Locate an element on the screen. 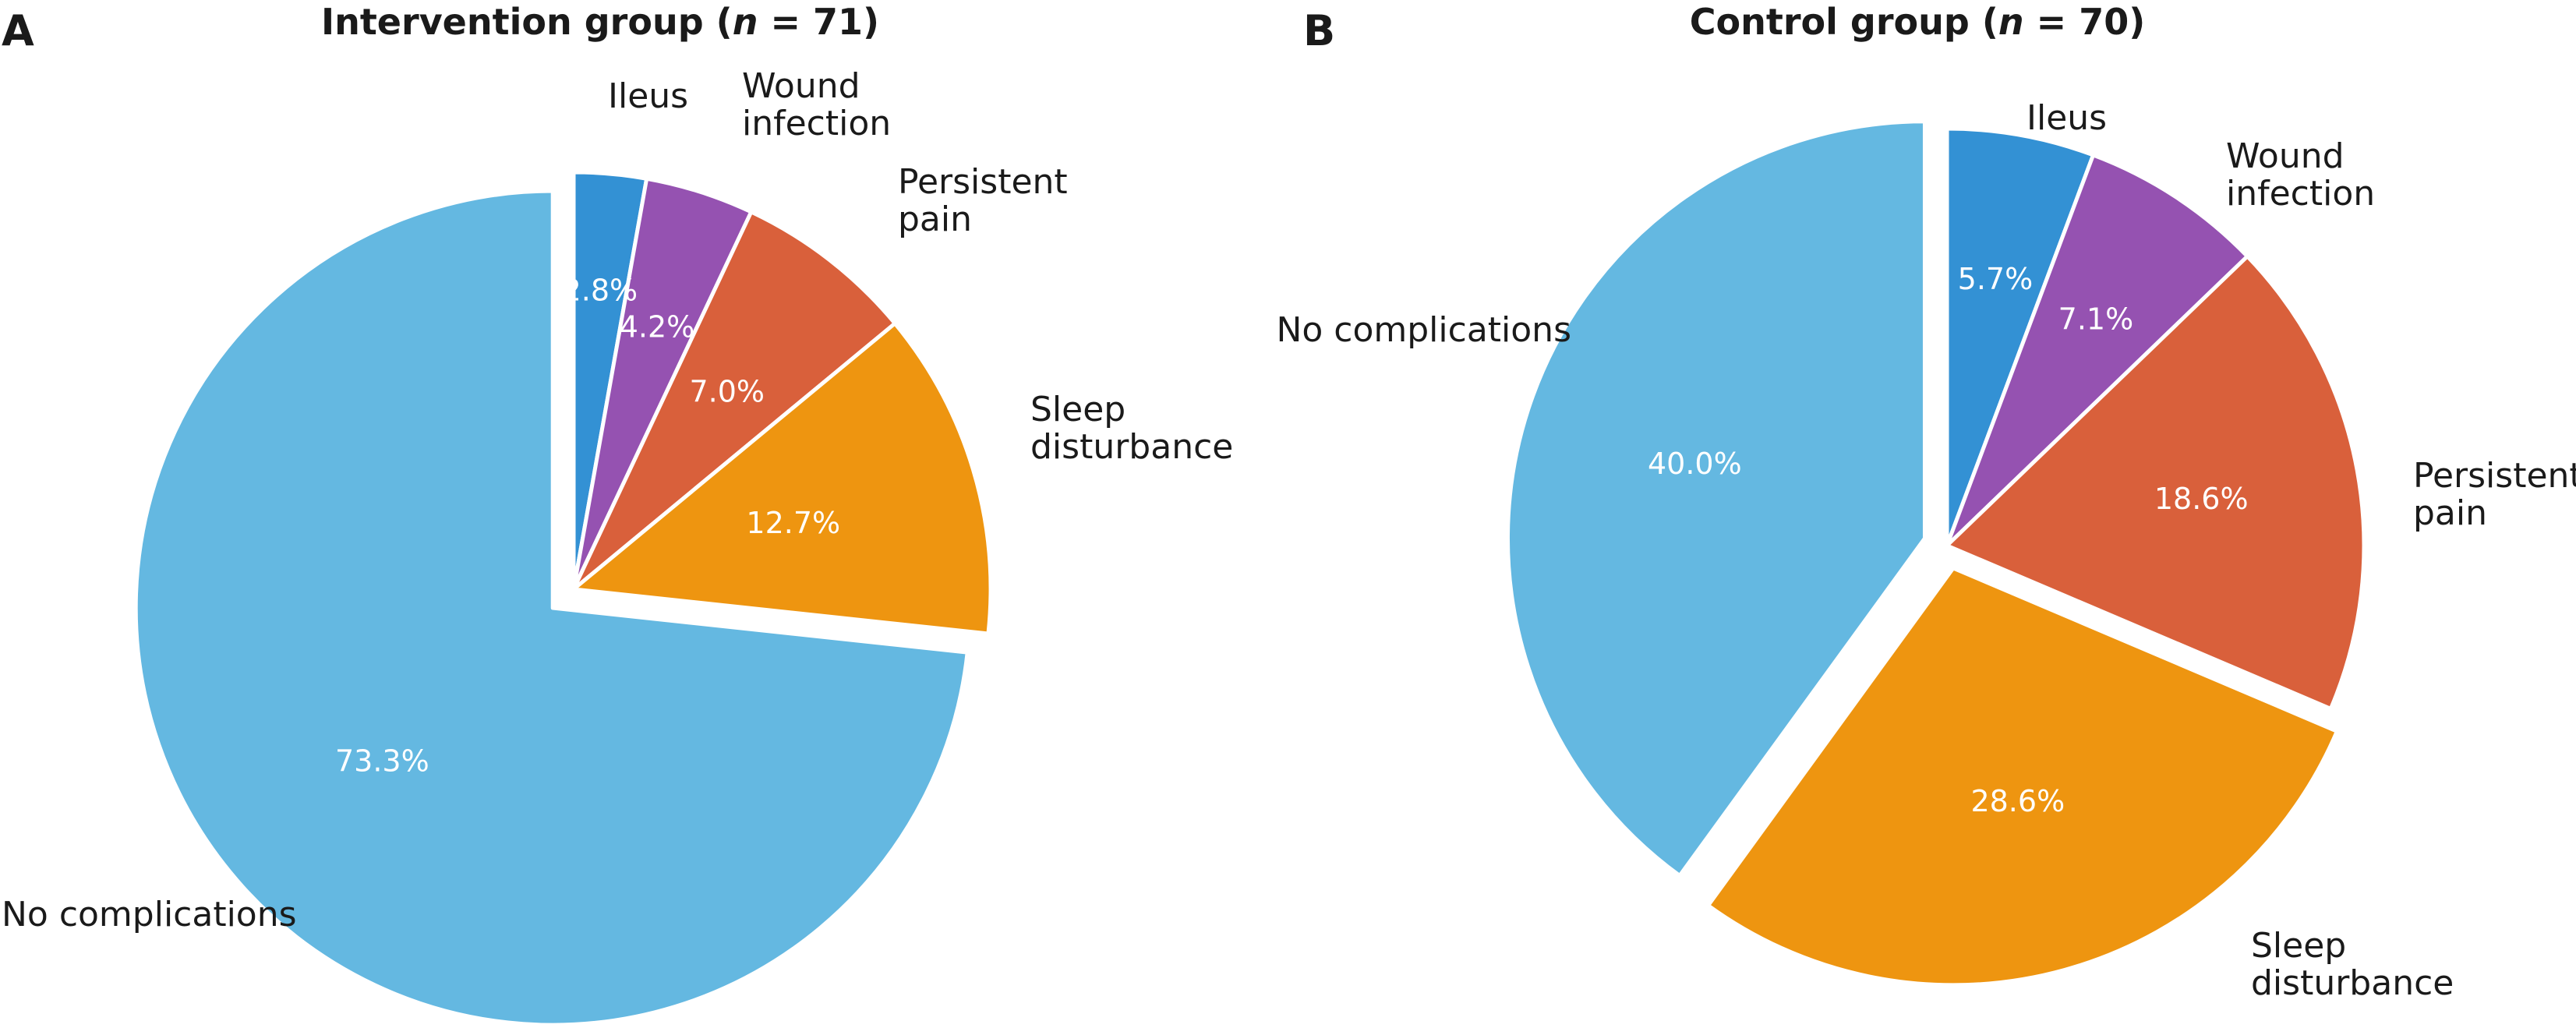 The height and width of the screenshot is (1028, 2576). pie-percent-labels-intervention: 2.8%4.2% 7.0% 12.7% 73.3% is located at coordinates (587, 525).